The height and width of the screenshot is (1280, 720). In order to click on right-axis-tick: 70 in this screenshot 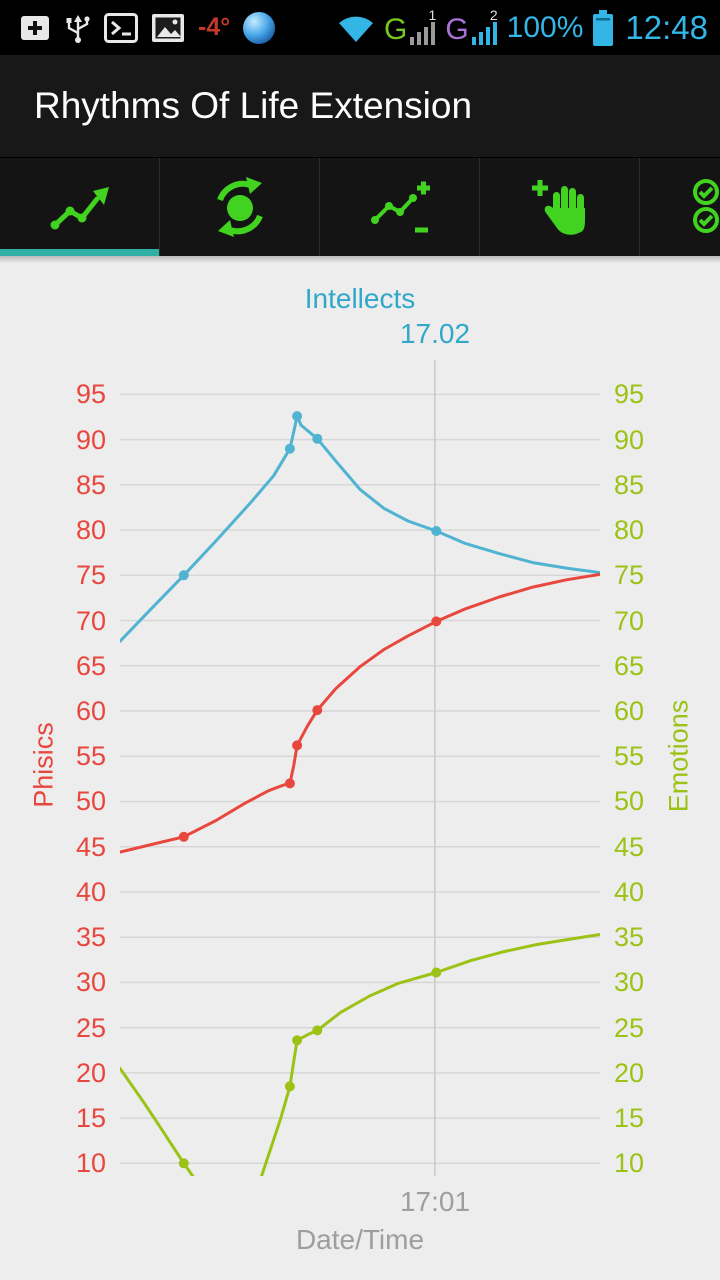, I will do `click(629, 620)`.